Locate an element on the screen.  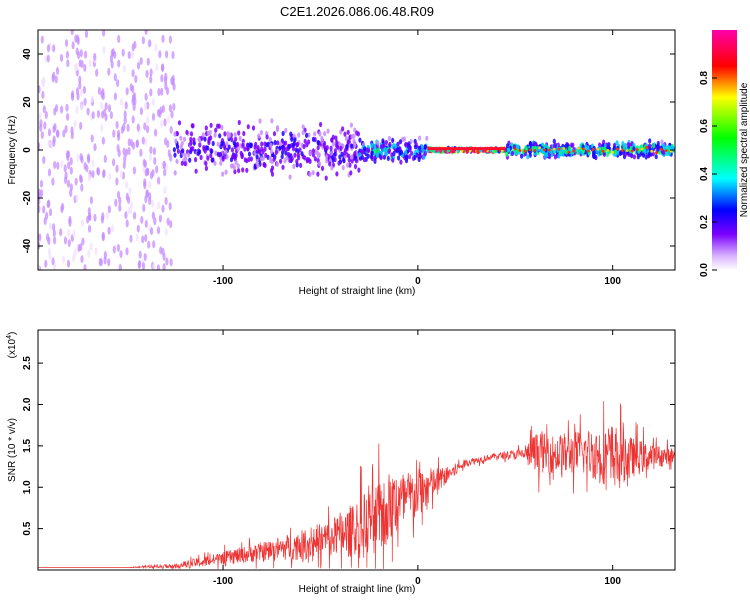
snr-xtick-label: 100 is located at coordinates (612, 581).